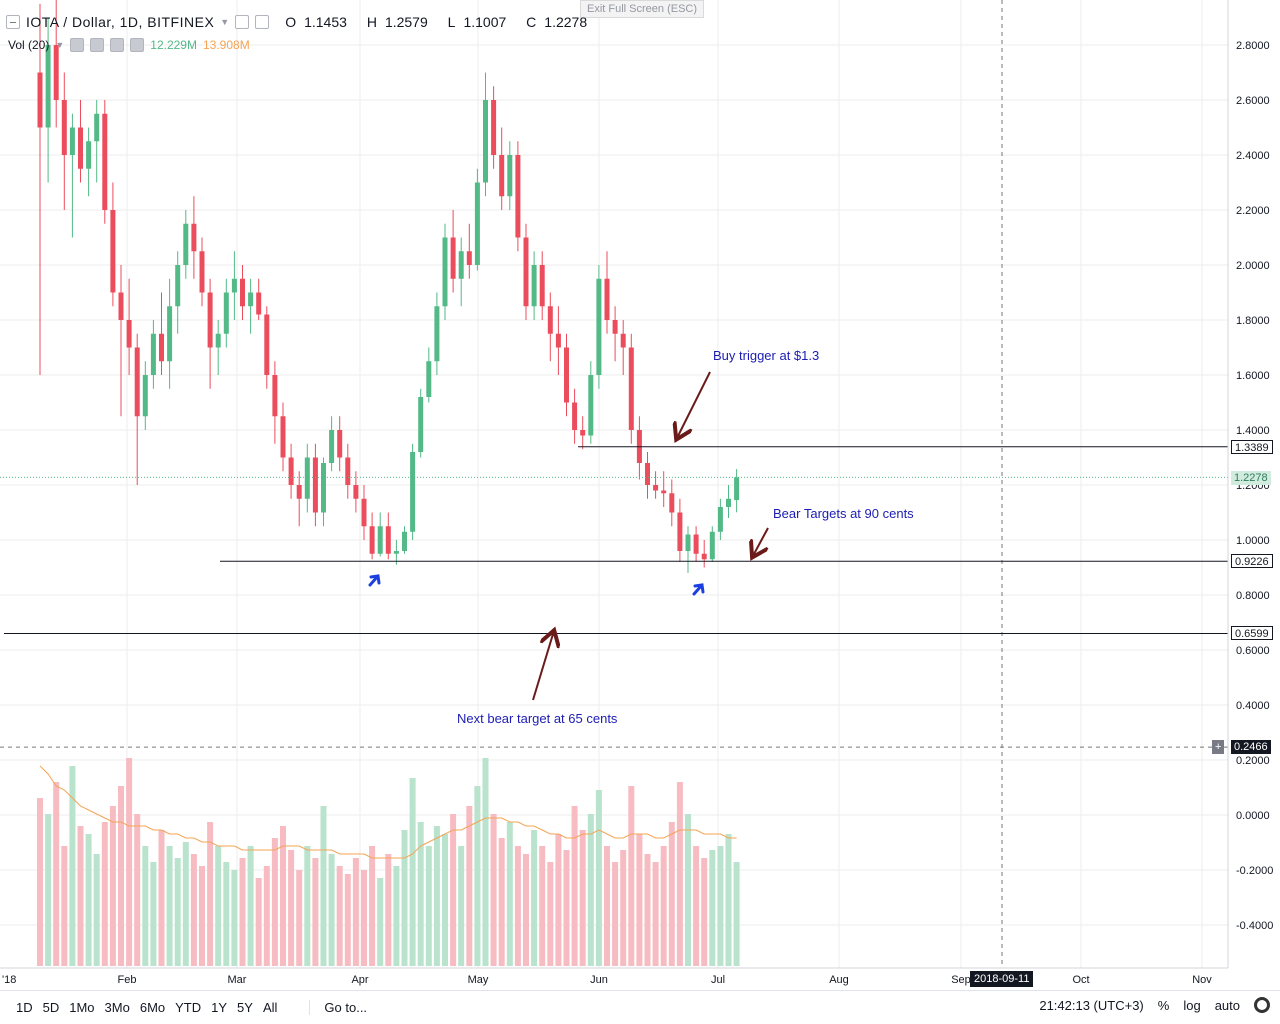 Image resolution: width=1280 pixels, height=1024 pixels. What do you see at coordinates (152, 1007) in the screenshot?
I see `timeframe-6mo: 6Mo` at bounding box center [152, 1007].